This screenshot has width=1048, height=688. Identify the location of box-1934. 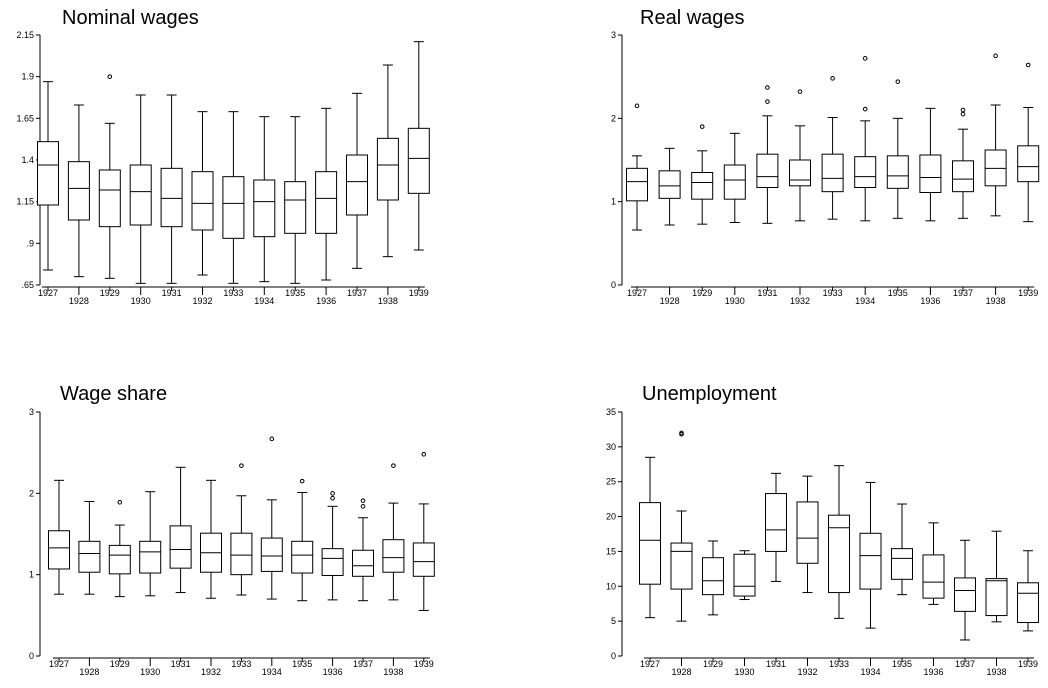
(865, 139).